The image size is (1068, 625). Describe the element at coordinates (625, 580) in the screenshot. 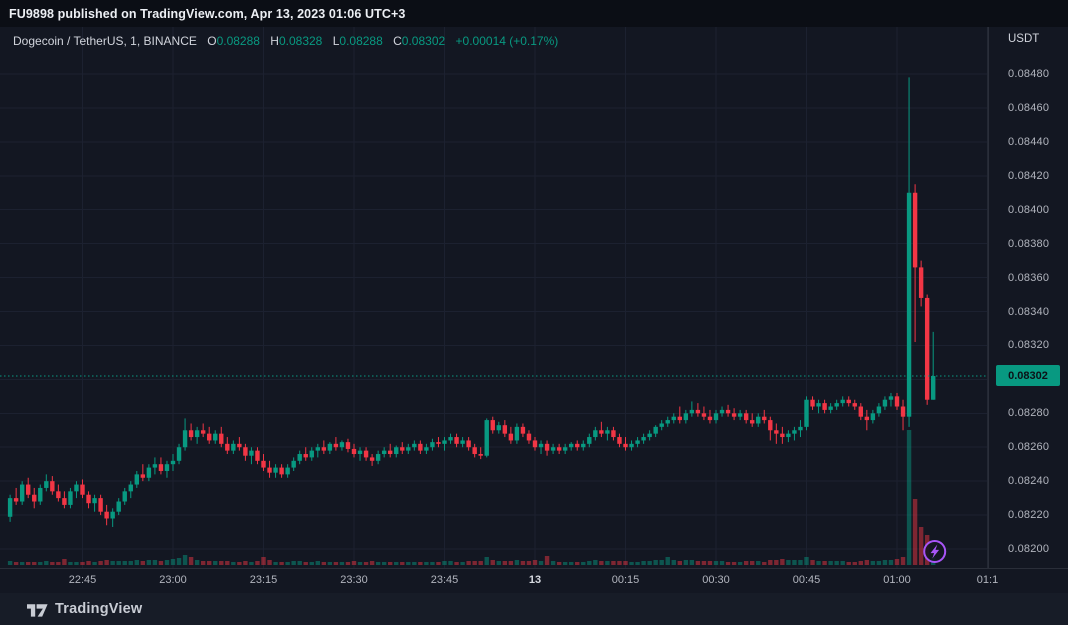

I see `time-tick-label: 00:15` at that location.